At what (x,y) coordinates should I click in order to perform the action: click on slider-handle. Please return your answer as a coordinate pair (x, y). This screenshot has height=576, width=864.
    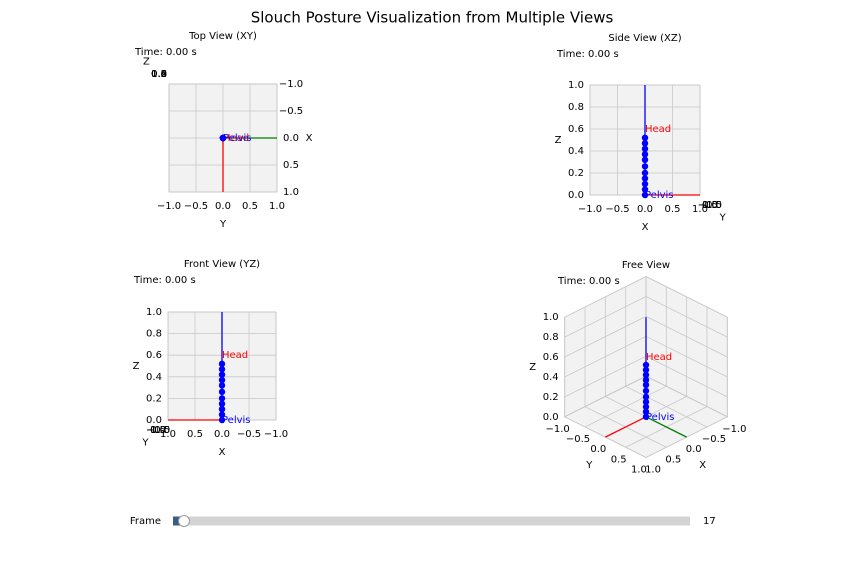
    Looking at the image, I should click on (183, 521).